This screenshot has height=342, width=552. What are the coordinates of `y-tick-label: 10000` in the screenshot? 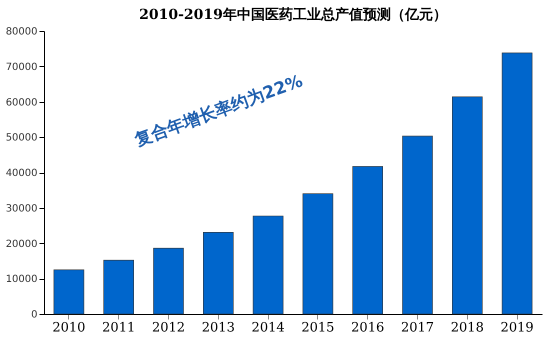 It's located at (22, 280).